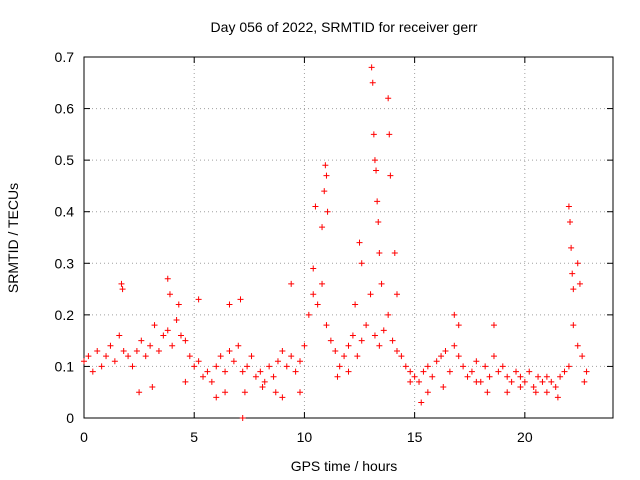  I want to click on y-tick-label: 0.2, so click(65, 315).